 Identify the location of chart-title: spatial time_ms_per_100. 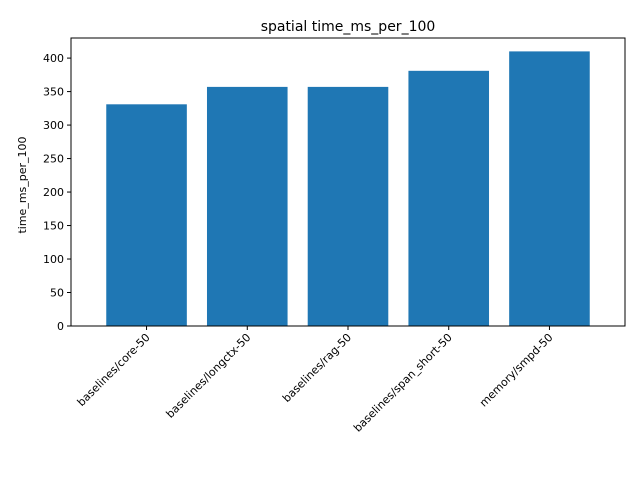
(348, 27).